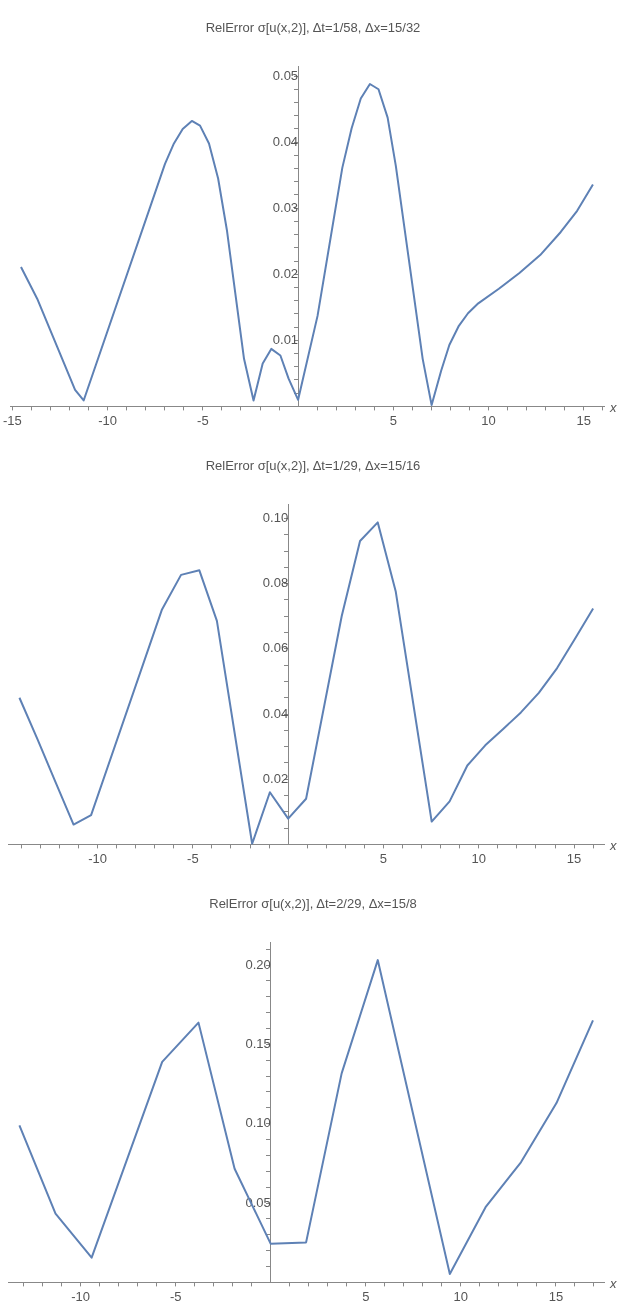 The height and width of the screenshot is (1315, 626). Describe the element at coordinates (258, 1043) in the screenshot. I see `y-tick-label: 0.15` at that location.